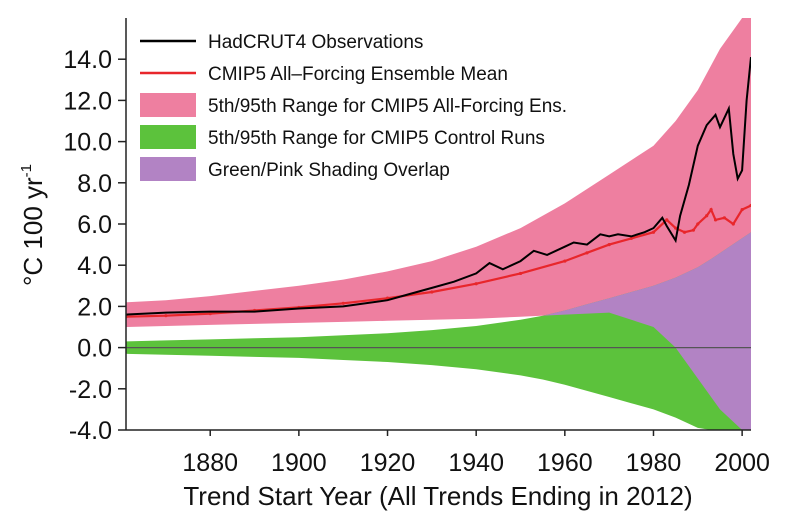 Image resolution: width=787 pixels, height=516 pixels. I want to click on legend-label: CMIP5 All–Forcing Ensemble Mean, so click(358, 74).